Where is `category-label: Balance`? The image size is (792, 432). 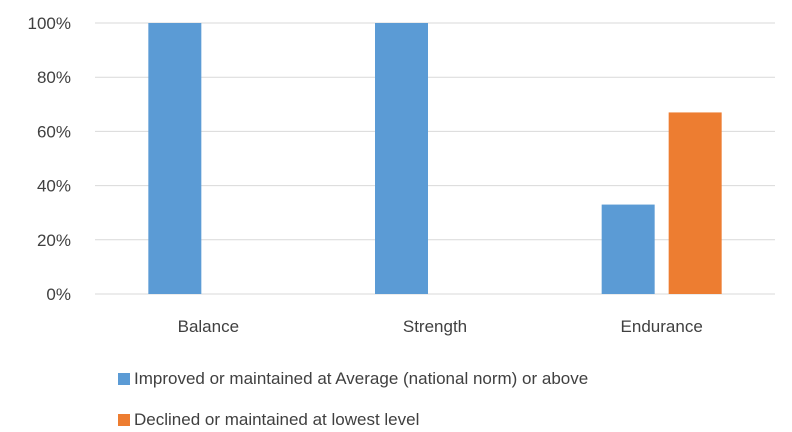 category-label: Balance is located at coordinates (208, 326).